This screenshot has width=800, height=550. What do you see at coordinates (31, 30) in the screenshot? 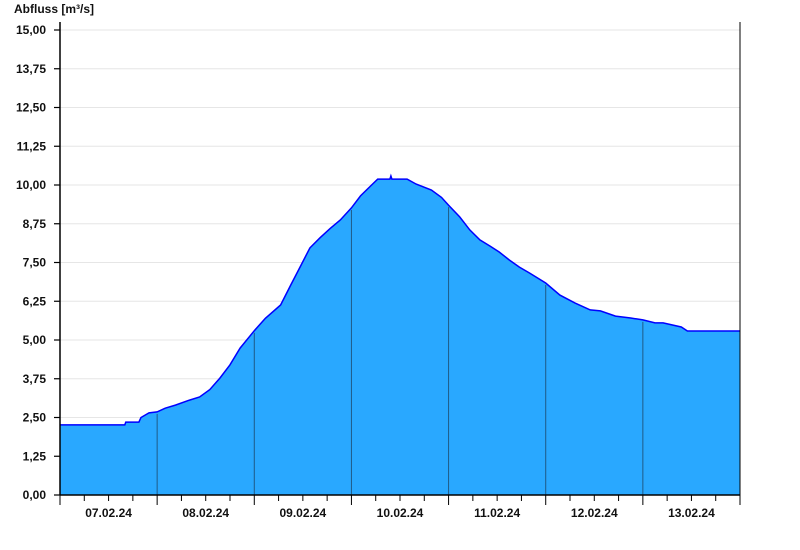
I see `y-tick-label: 15,00` at bounding box center [31, 30].